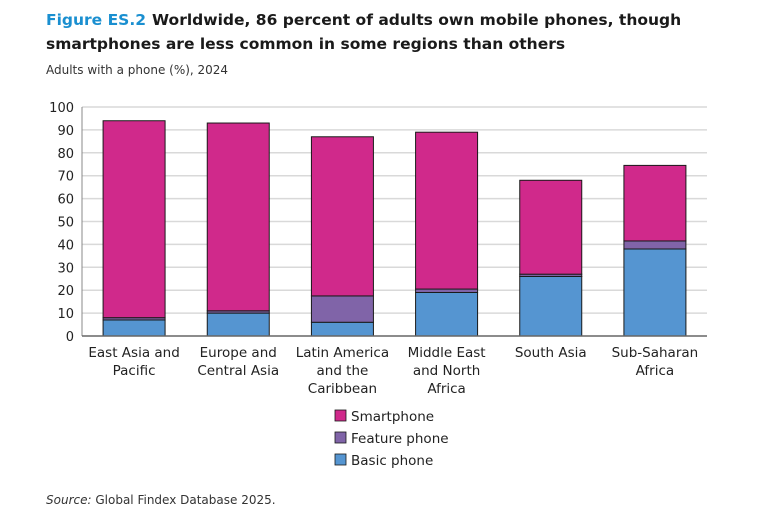 The image size is (781, 513). What do you see at coordinates (185, 500) in the screenshot?
I see `source-text: Global Findex Database 2025.` at bounding box center [185, 500].